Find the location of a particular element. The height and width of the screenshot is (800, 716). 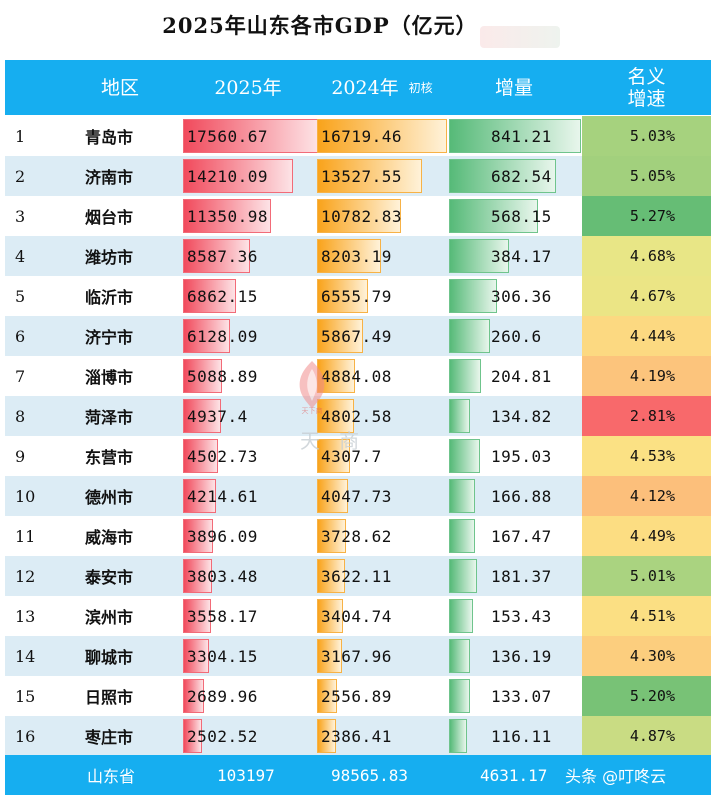

row-city: 日照市 is located at coordinates (109, 697).